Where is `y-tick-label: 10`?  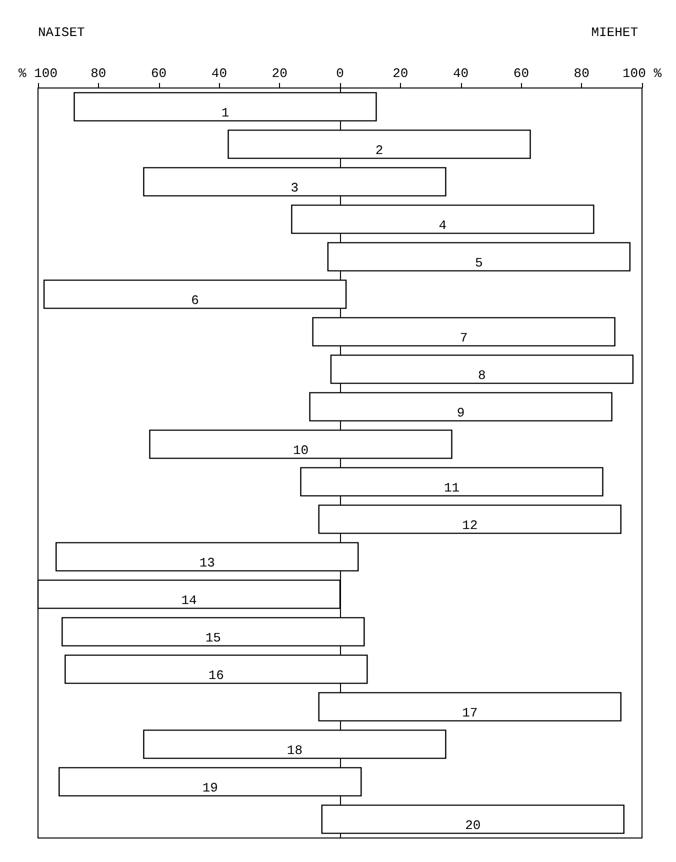 y-tick-label: 10 is located at coordinates (300, 450).